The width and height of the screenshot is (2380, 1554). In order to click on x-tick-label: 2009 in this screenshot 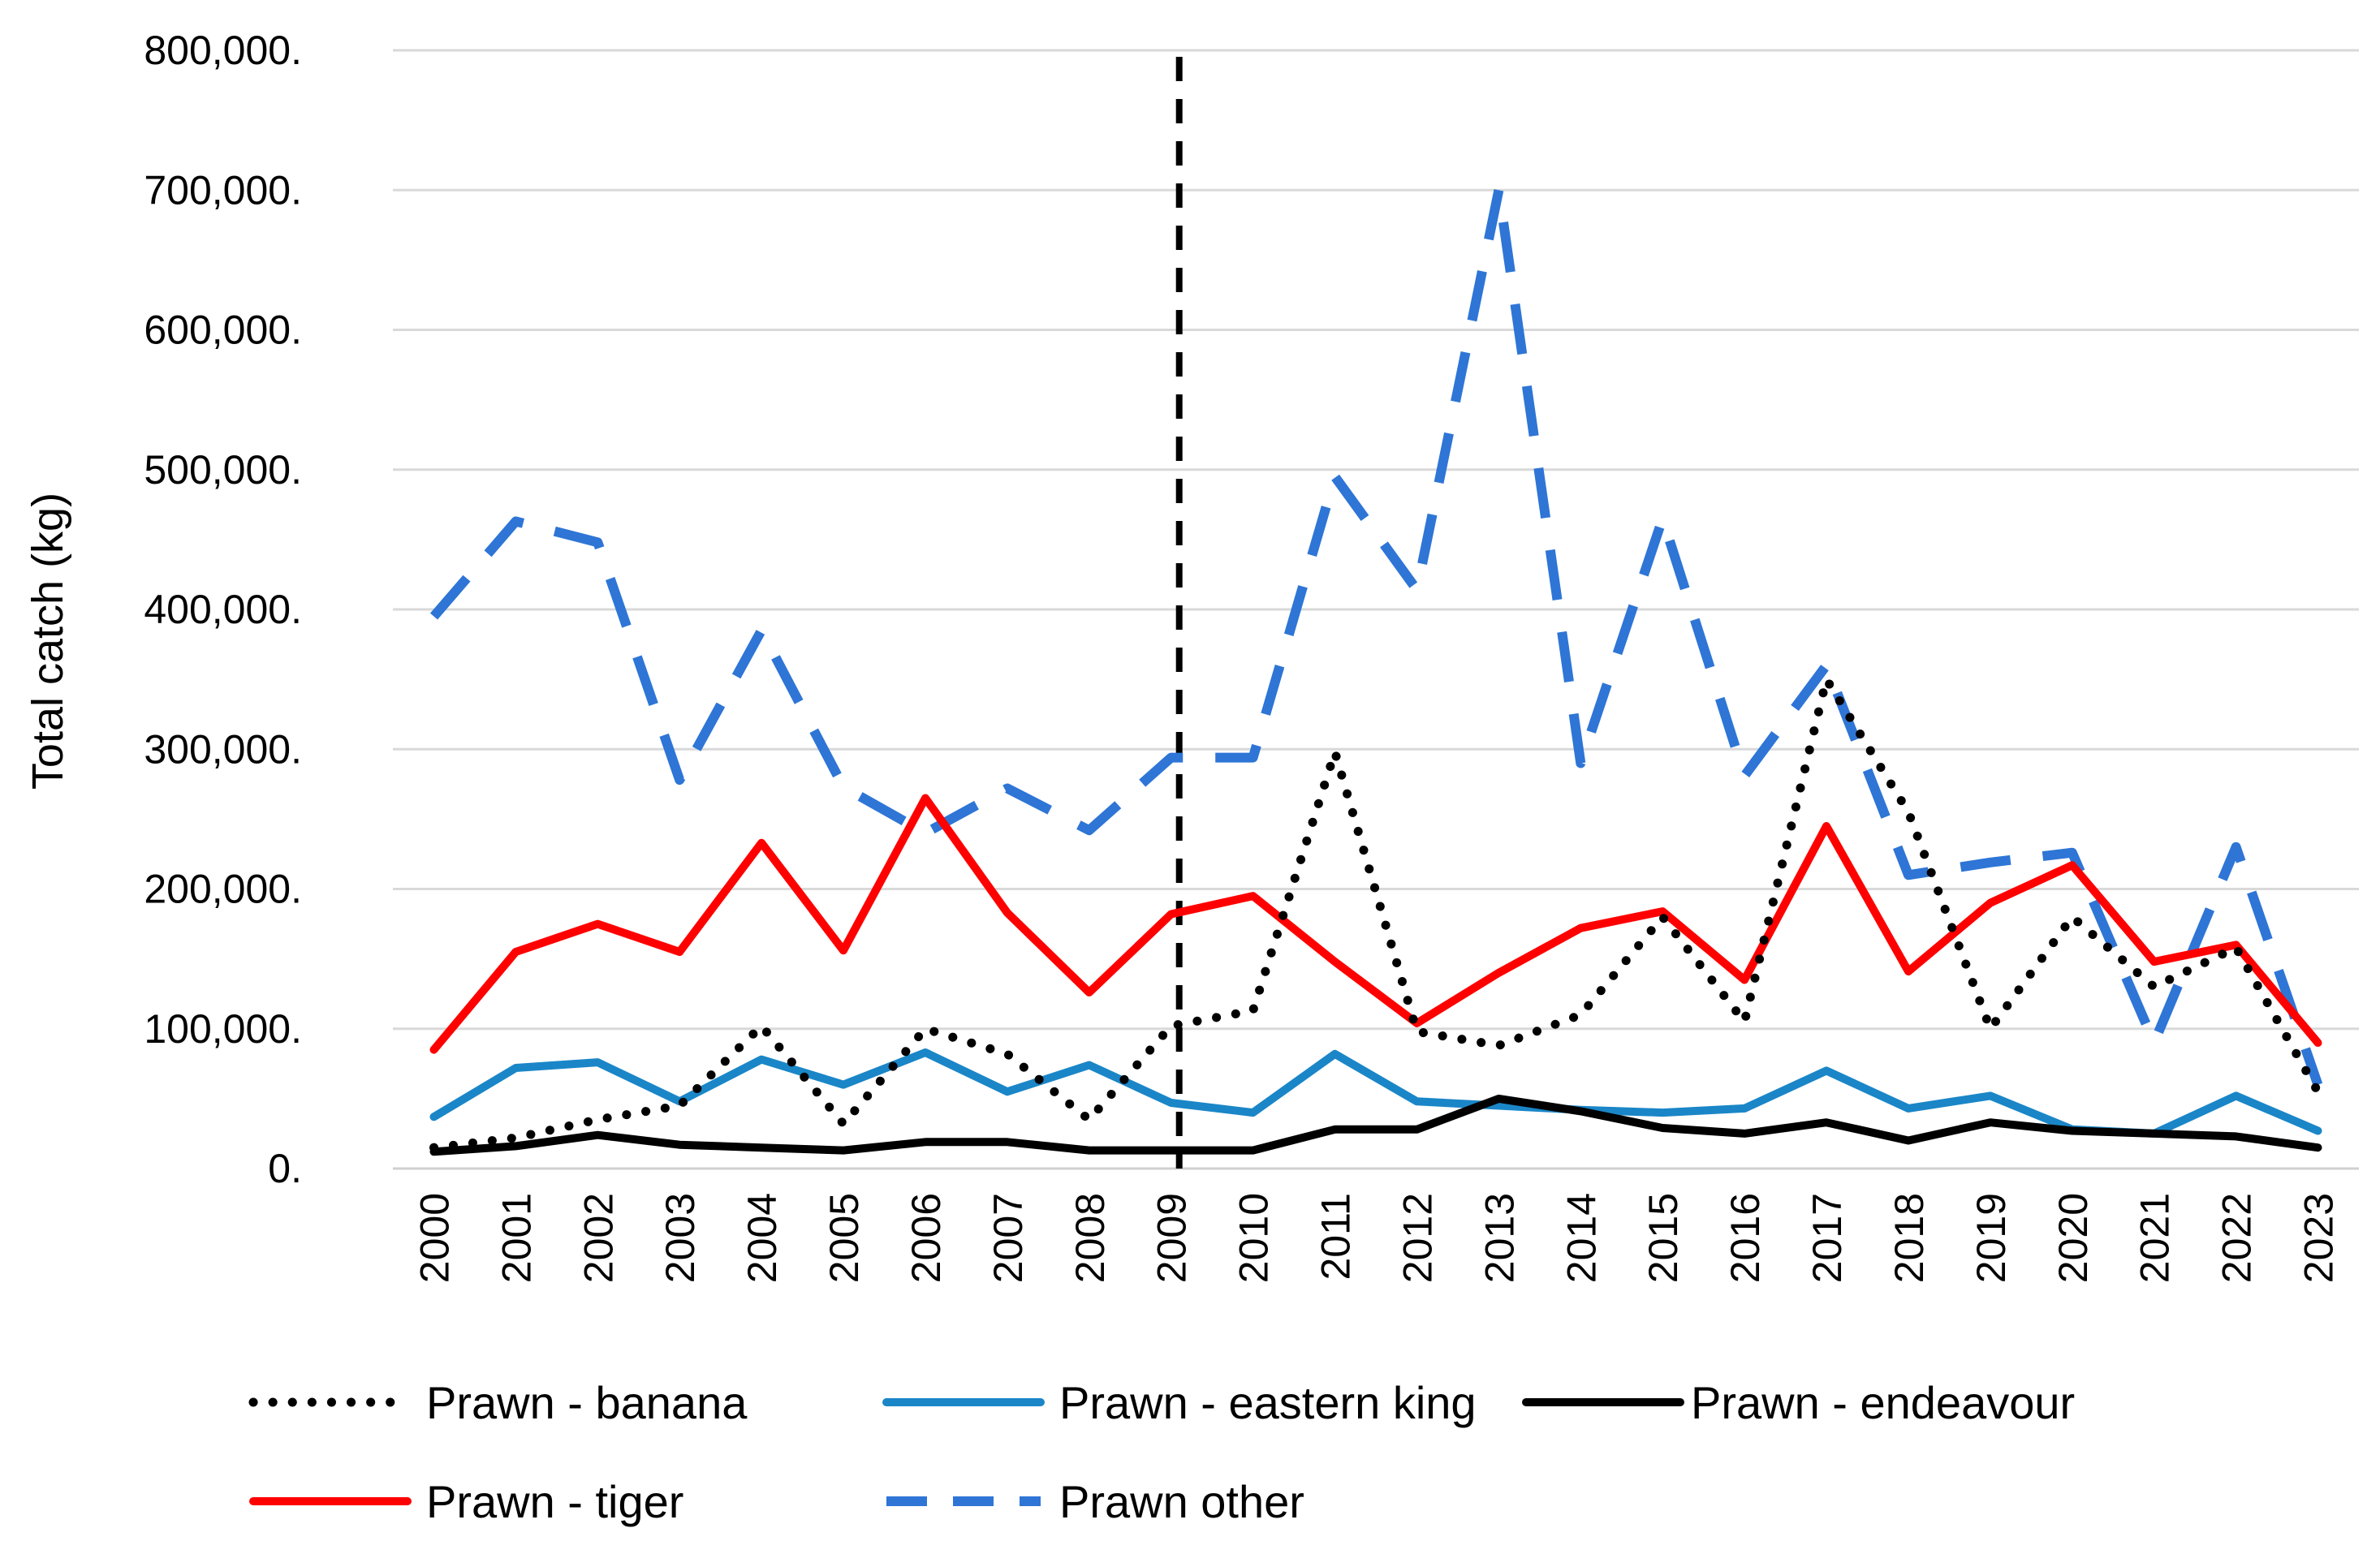, I will do `click(1172, 1238)`.